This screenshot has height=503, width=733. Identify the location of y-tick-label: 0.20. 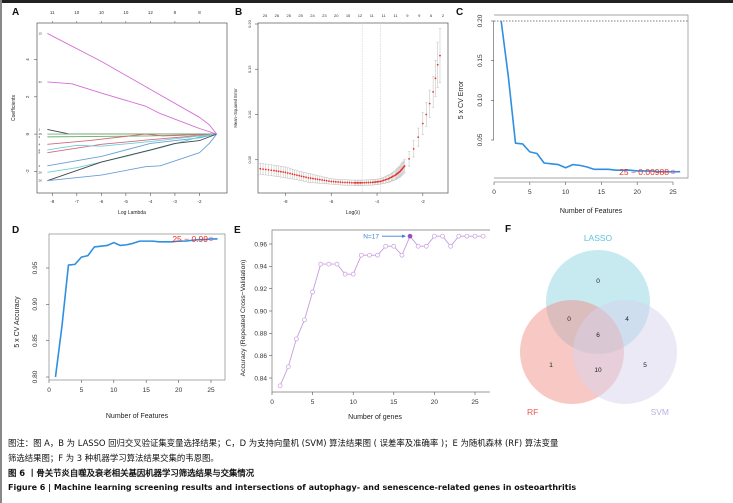
(249, 23).